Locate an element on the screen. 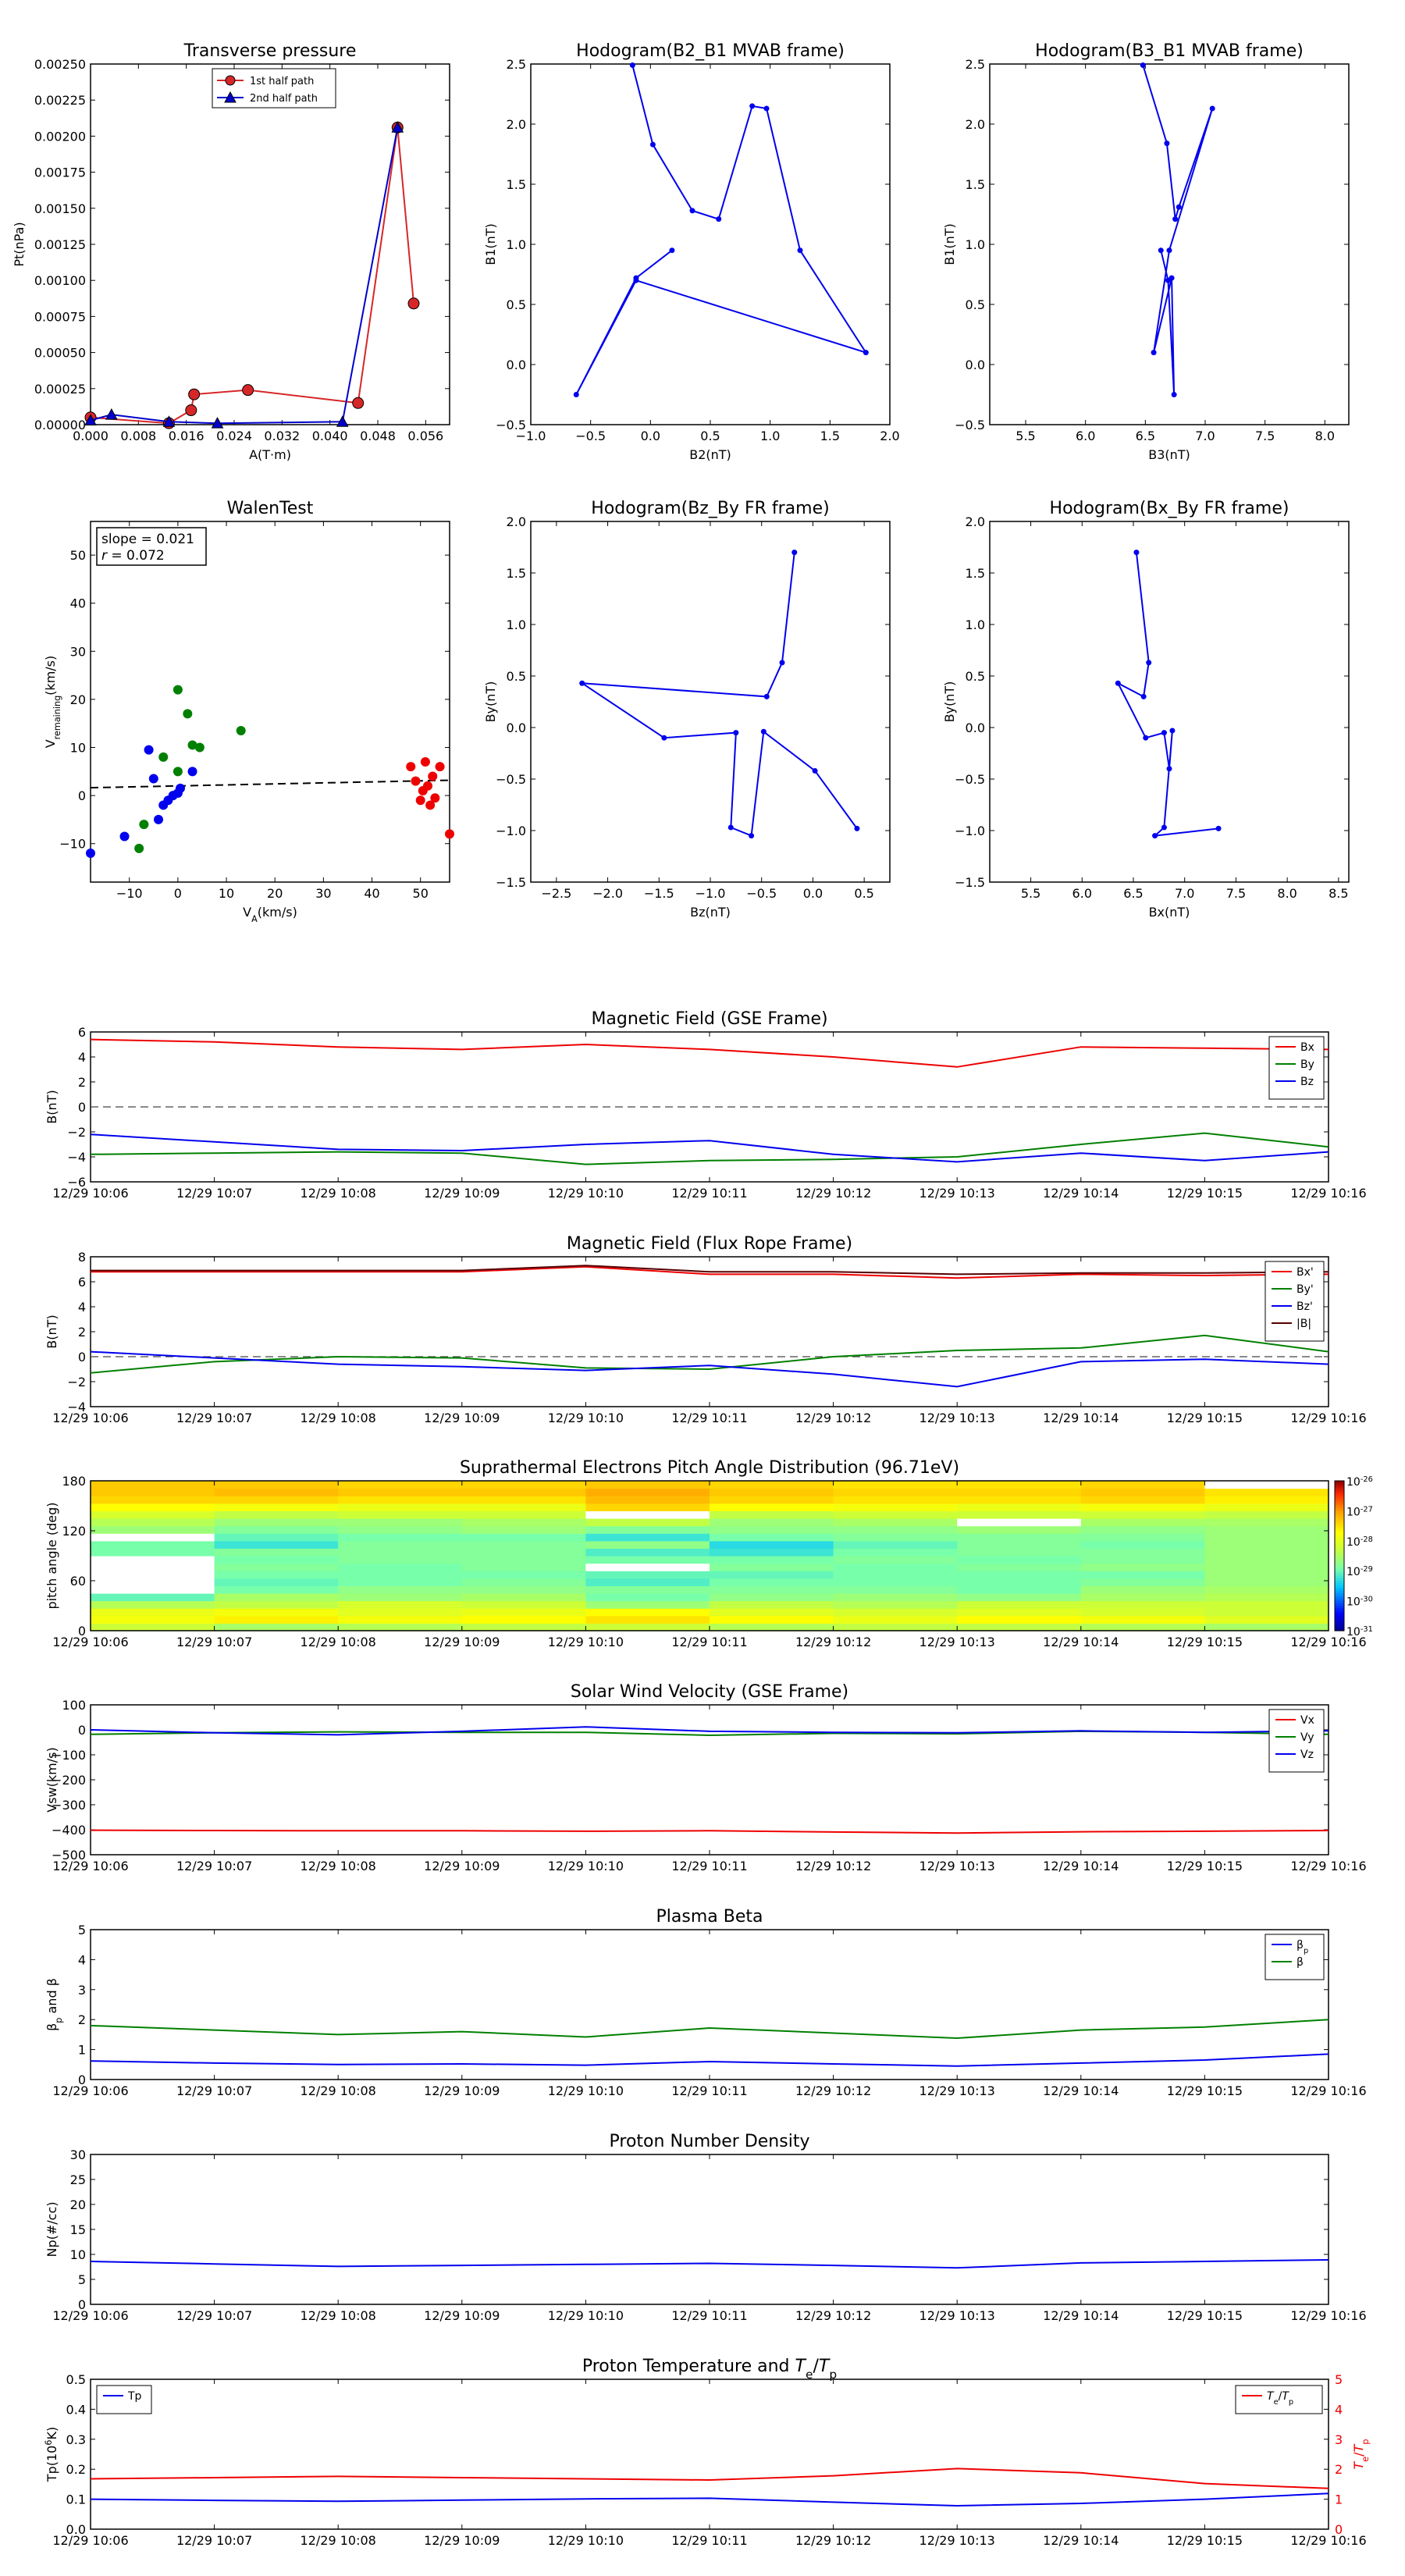 Image resolution: width=1405 pixels, height=2576 pixels. colorbar-label: 10-26 is located at coordinates (1360, 1482).